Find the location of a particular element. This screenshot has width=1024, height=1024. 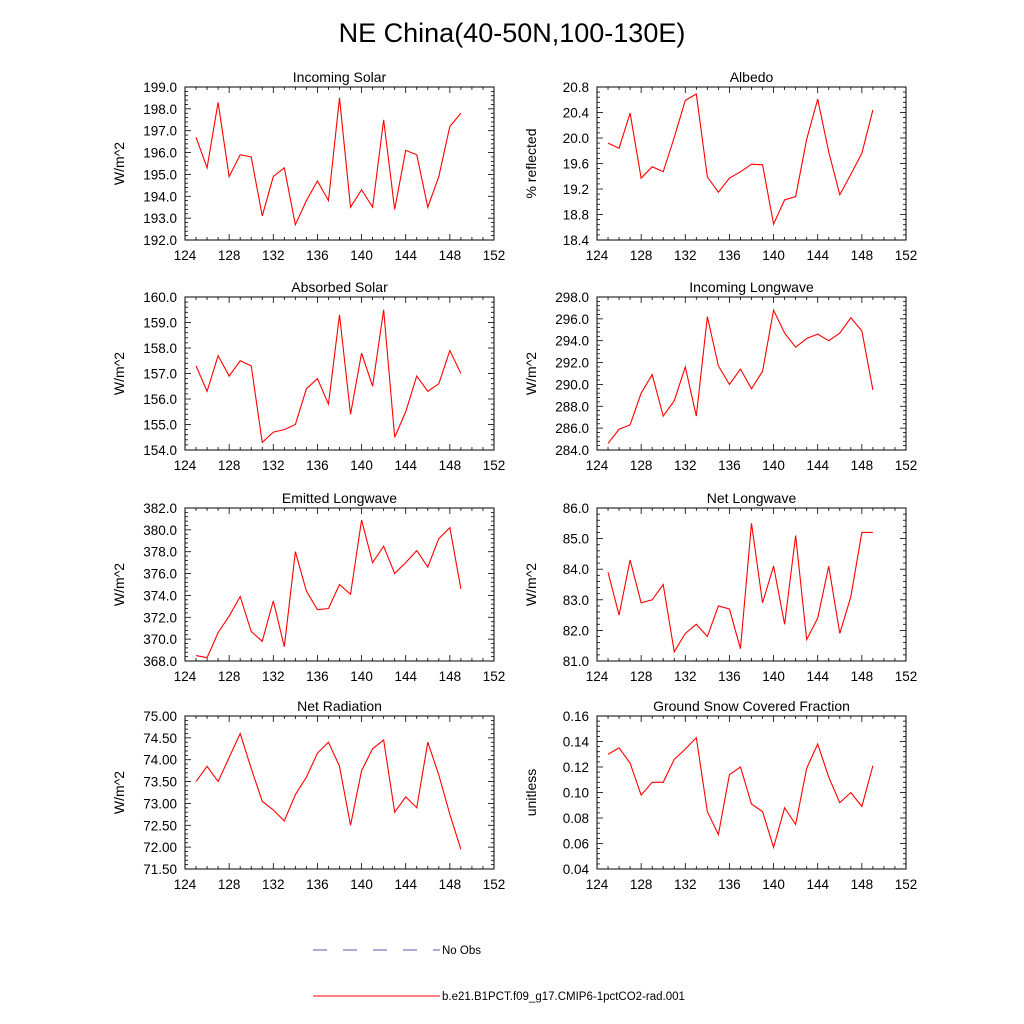

y-tick-label: 154.0 is located at coordinates (160, 450).